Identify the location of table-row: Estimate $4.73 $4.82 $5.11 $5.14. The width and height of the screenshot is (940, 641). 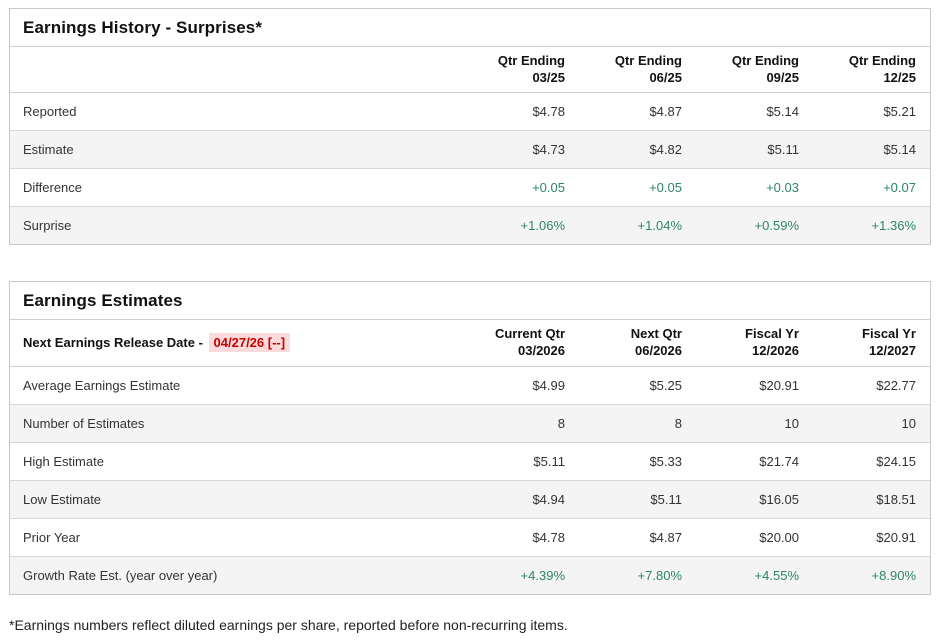
(470, 149).